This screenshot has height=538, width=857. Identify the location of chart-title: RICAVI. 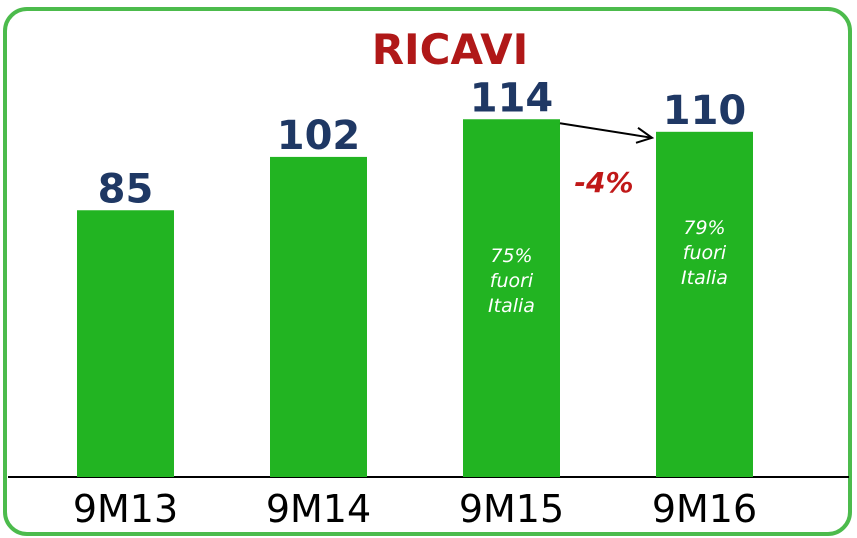
(450, 49).